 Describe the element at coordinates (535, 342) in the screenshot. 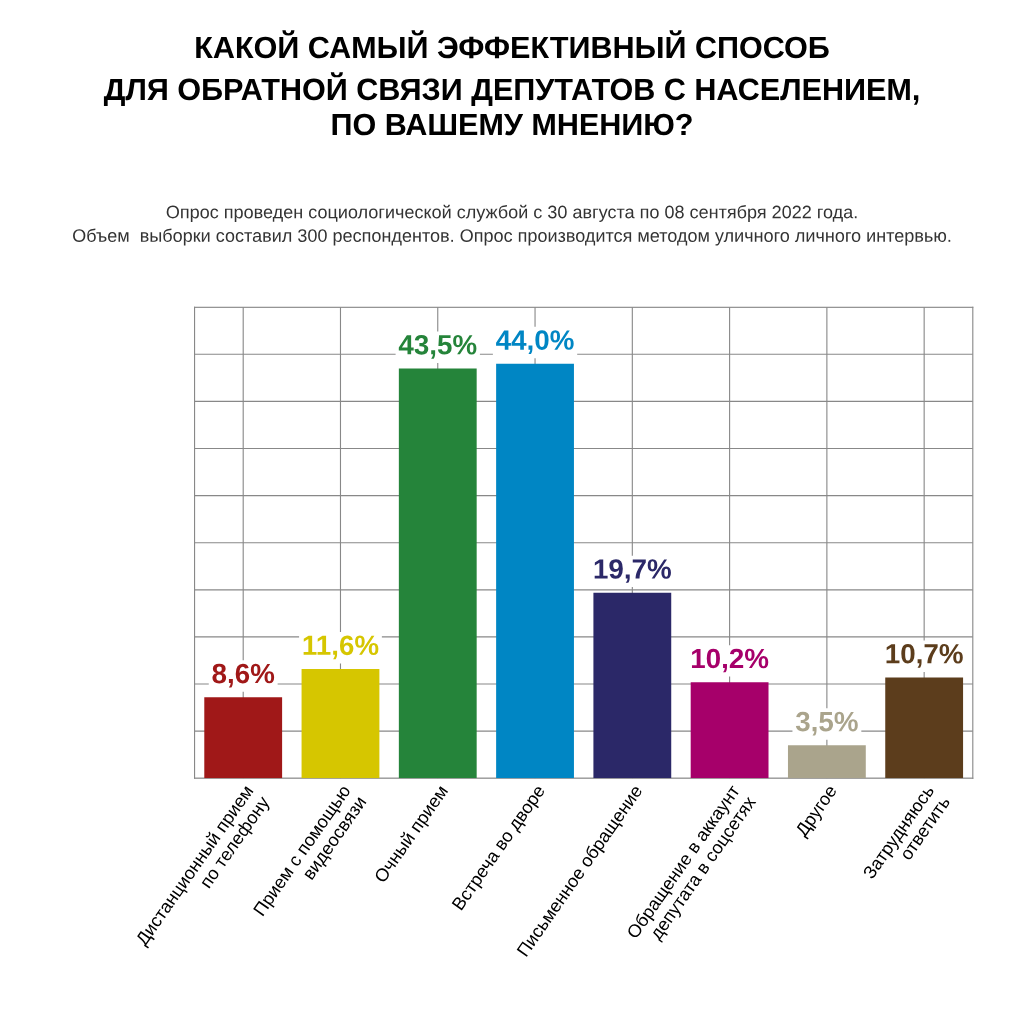

I see `data-label: 44,0%` at that location.